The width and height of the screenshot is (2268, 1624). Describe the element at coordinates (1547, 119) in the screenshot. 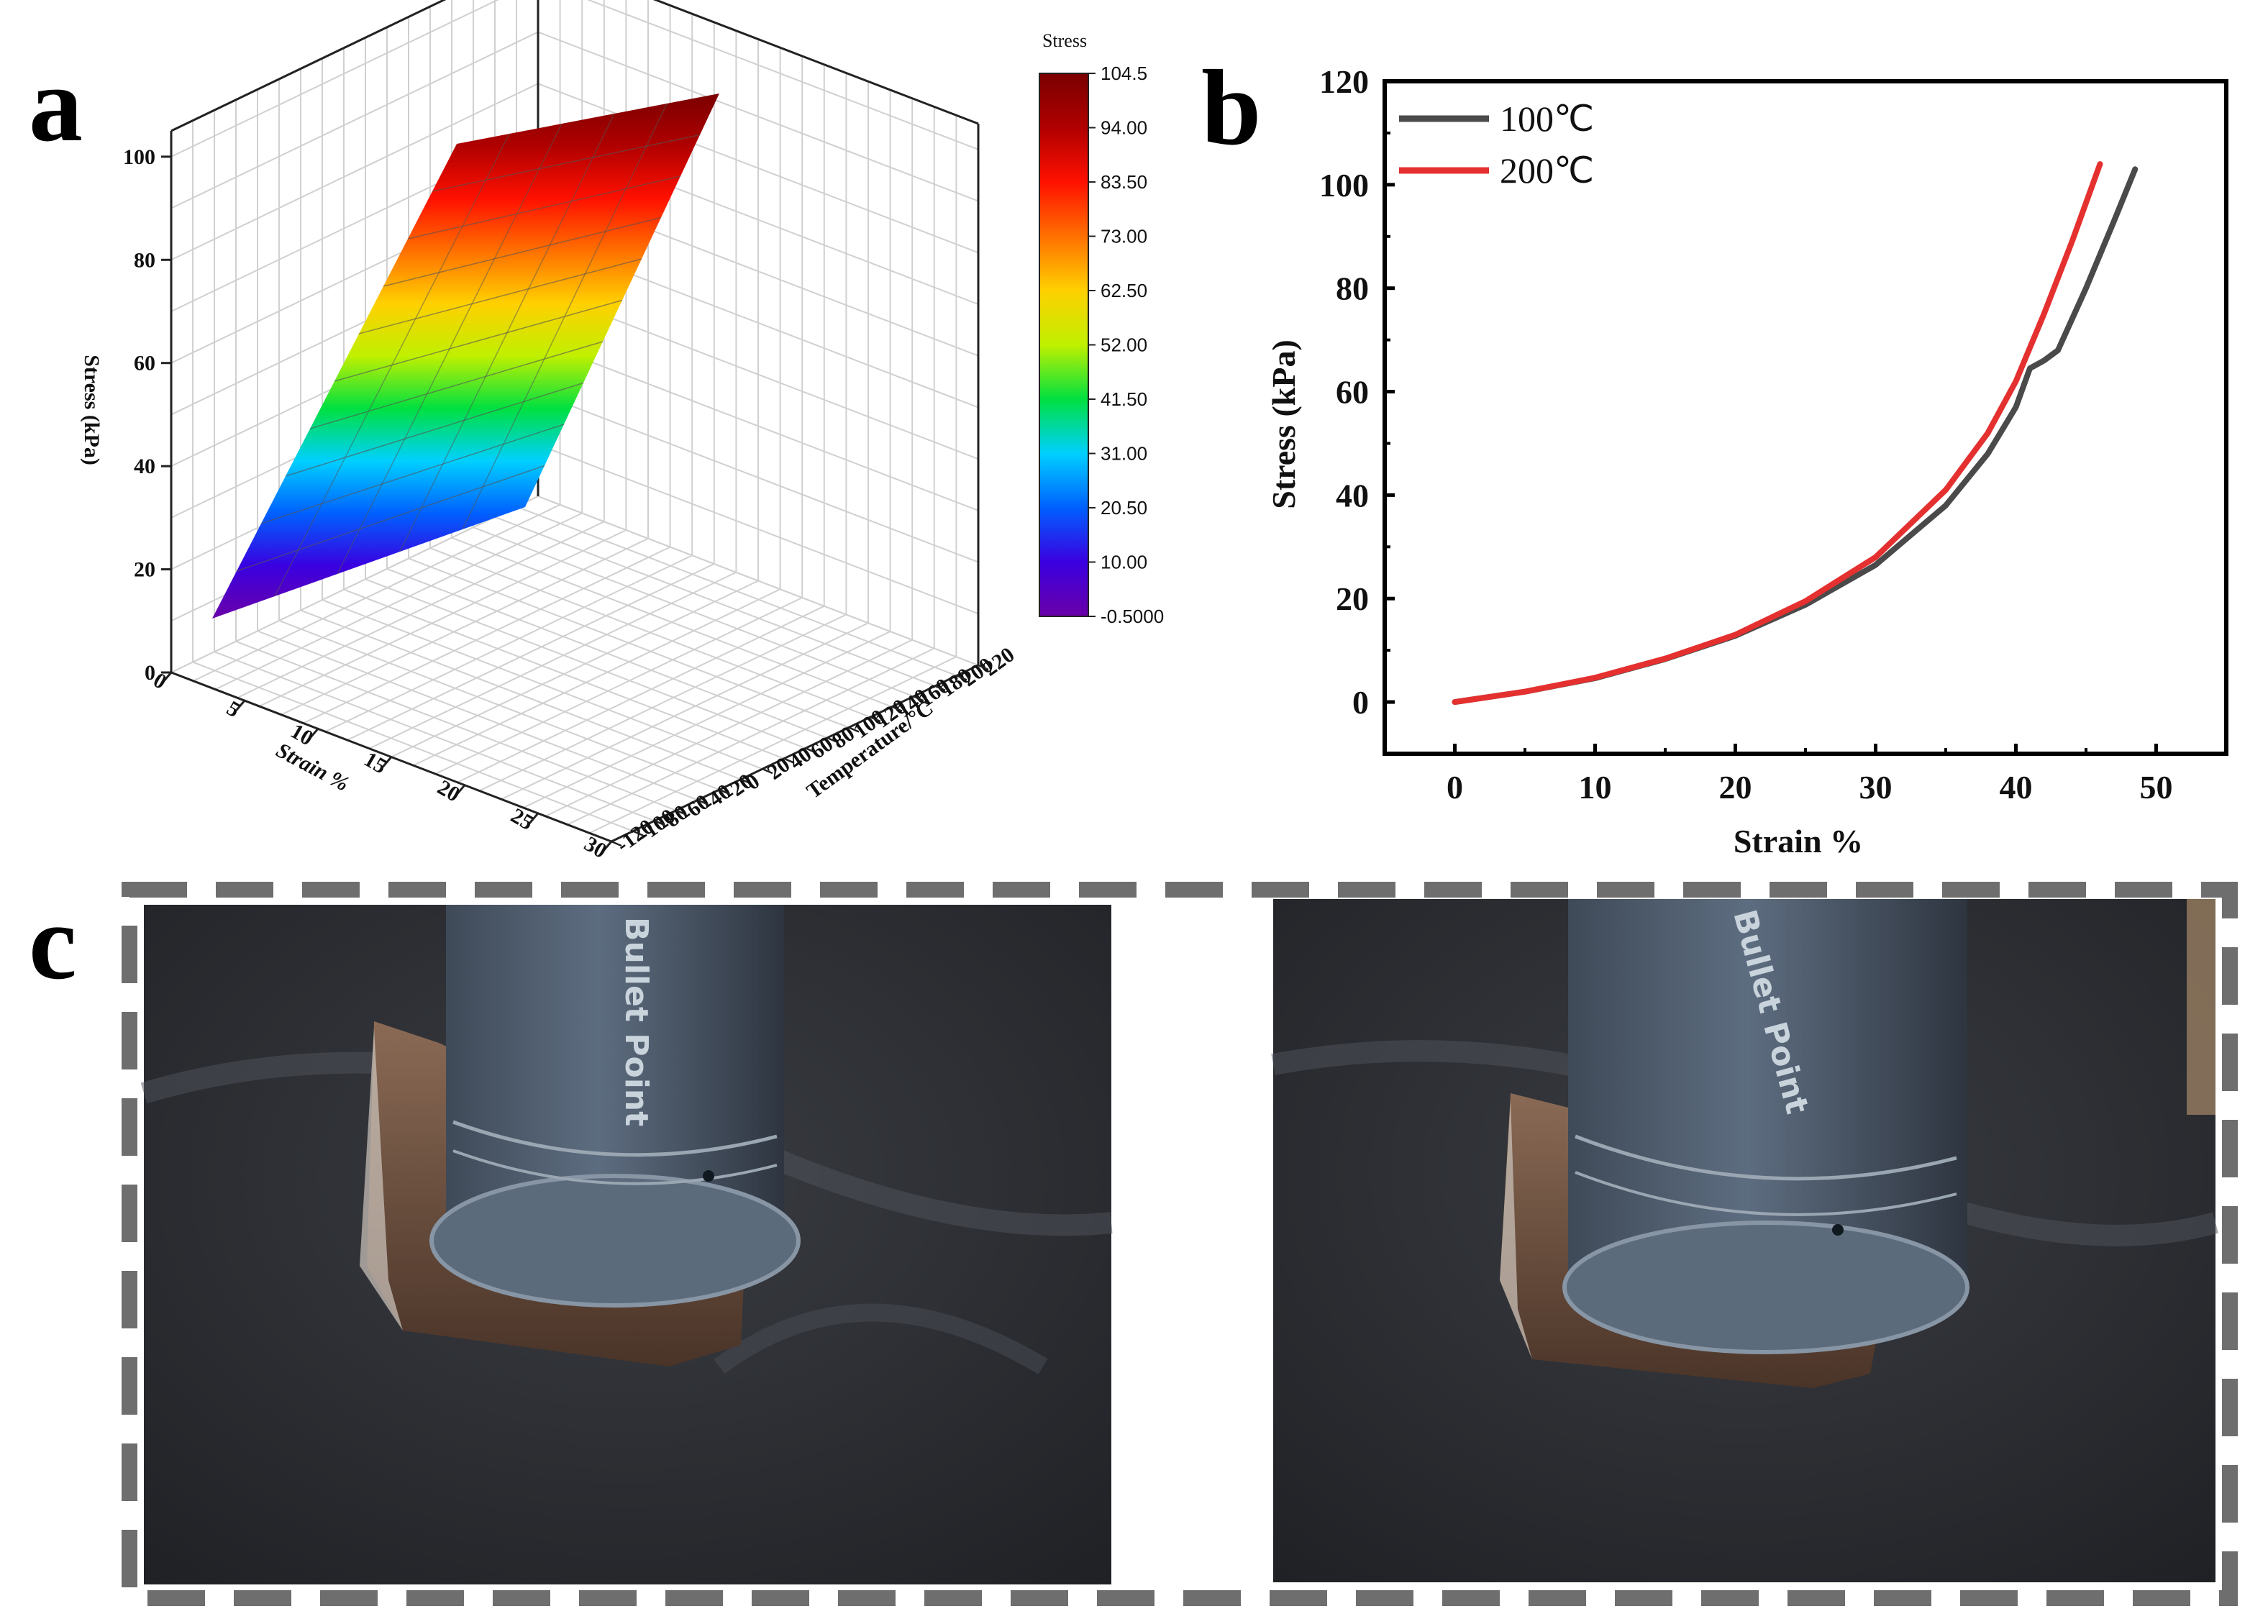

I see `legend-label-100: 100℃` at that location.